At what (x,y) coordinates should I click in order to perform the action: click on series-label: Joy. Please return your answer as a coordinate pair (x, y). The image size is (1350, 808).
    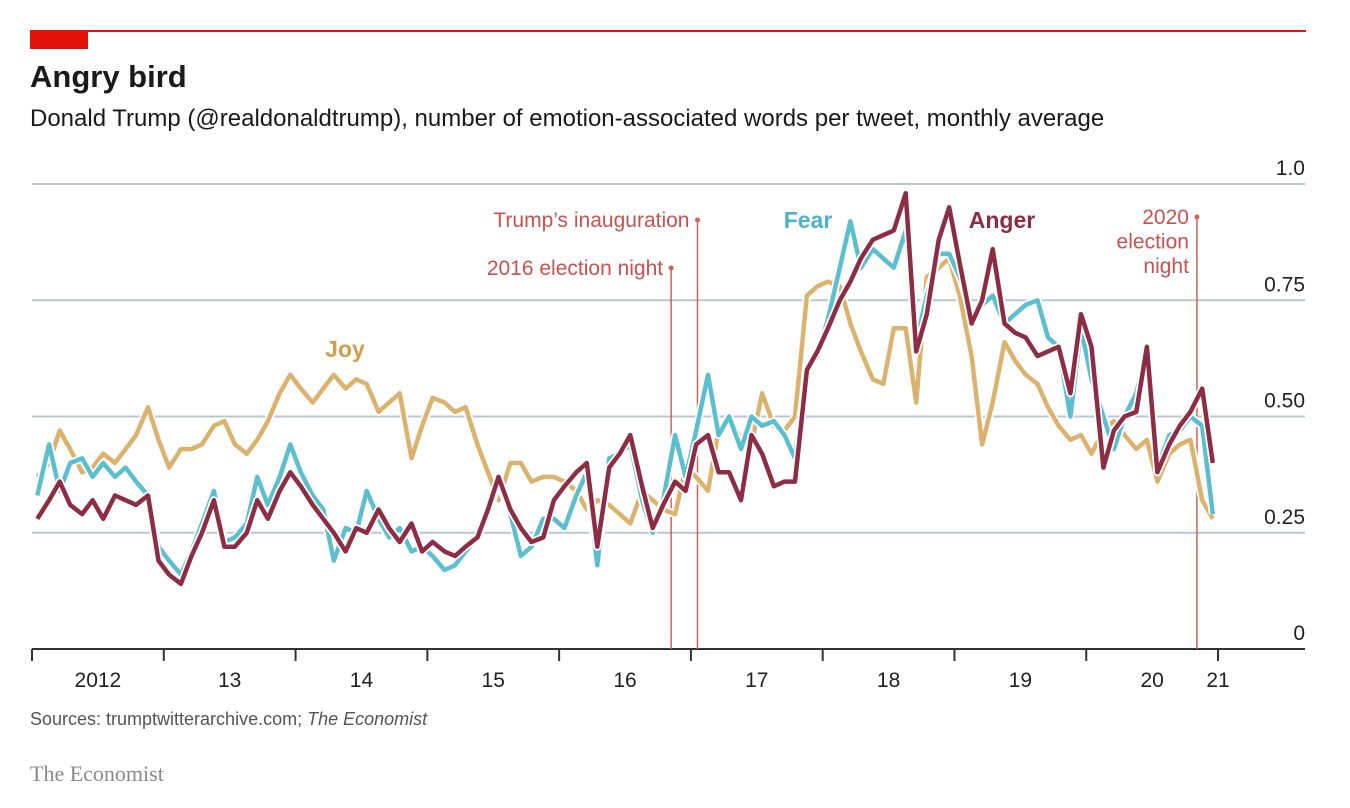
    Looking at the image, I should click on (345, 349).